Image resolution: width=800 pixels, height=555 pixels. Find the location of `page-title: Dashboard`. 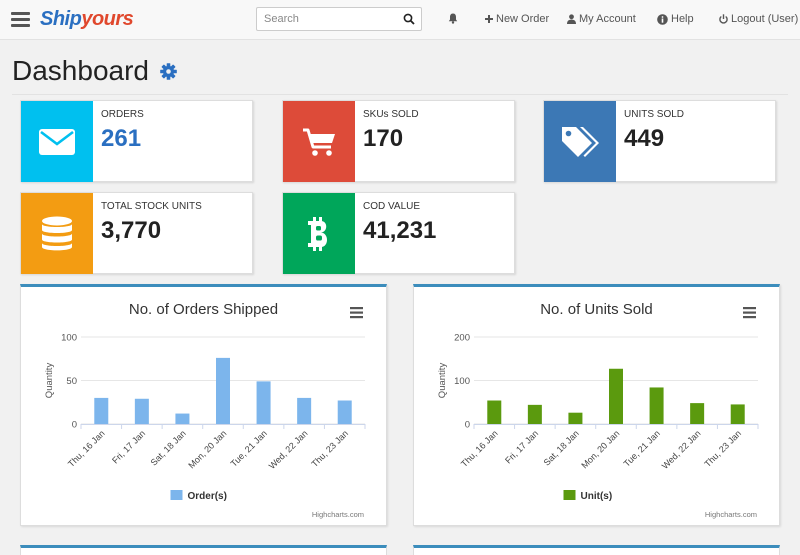

page-title: Dashboard is located at coordinates (80, 70).